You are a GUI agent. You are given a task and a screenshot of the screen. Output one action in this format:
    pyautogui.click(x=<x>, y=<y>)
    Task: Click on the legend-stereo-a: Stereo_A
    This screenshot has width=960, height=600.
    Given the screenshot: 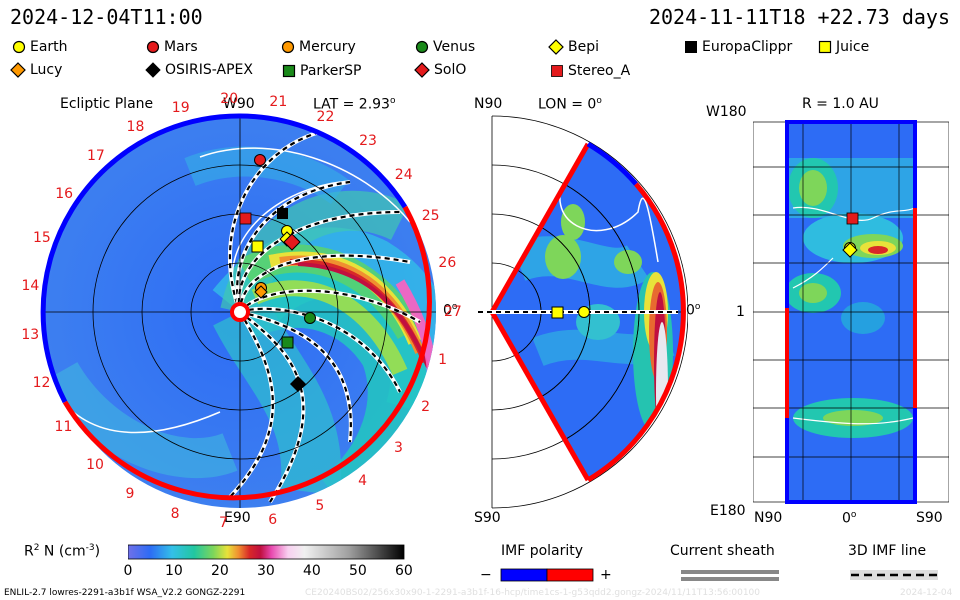 What is the action you would take?
    pyautogui.click(x=590, y=71)
    